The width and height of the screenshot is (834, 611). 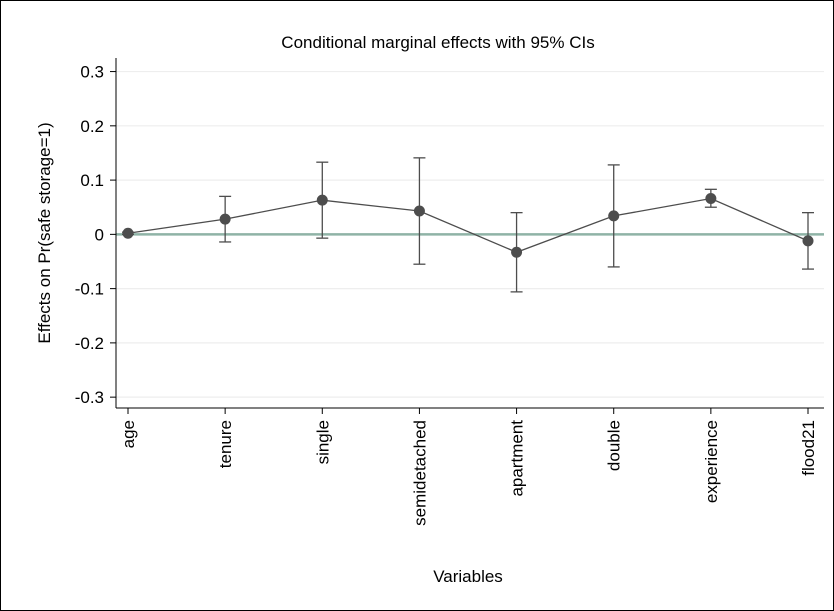 I want to click on x-tick-label-apartment: apartment, so click(x=517, y=458).